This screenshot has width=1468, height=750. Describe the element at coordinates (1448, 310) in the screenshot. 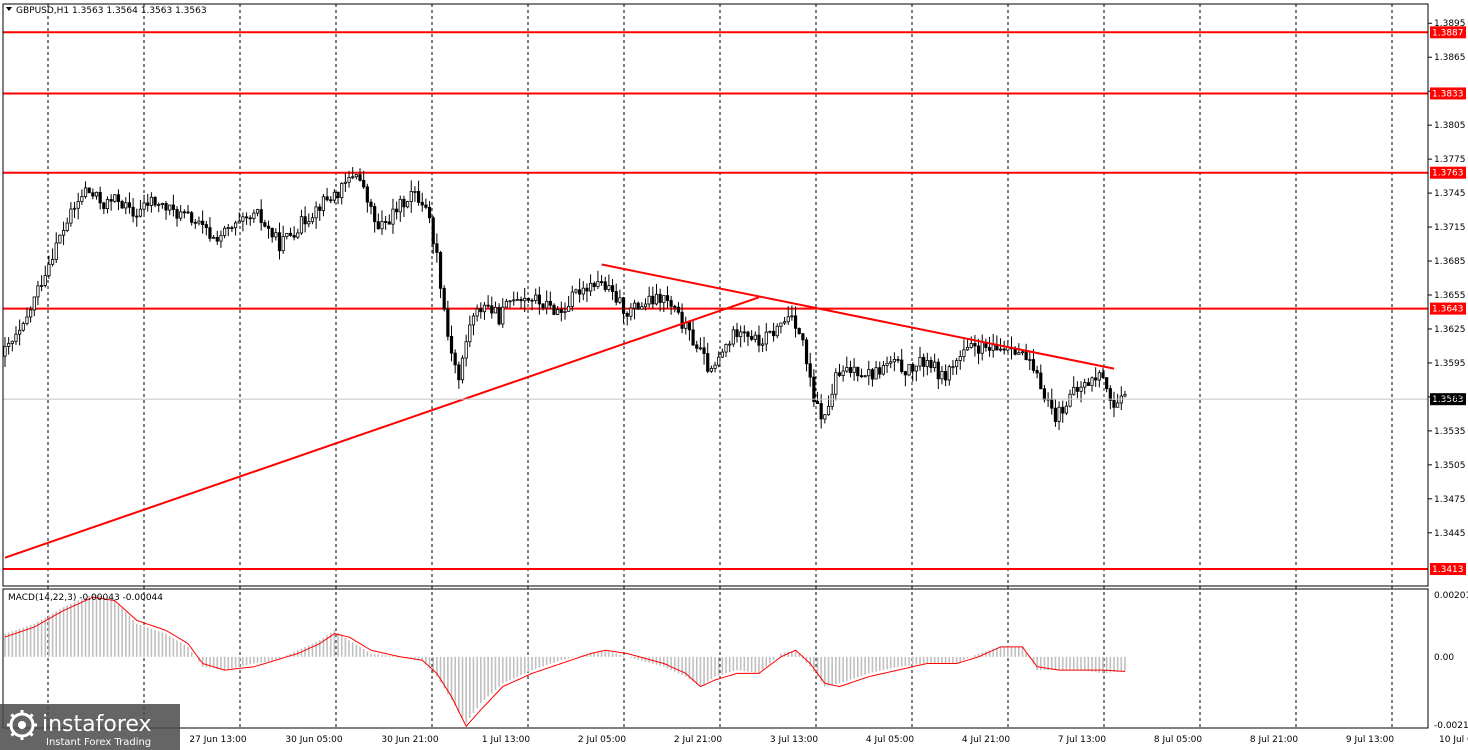

I see `level-label: 1.3643` at that location.